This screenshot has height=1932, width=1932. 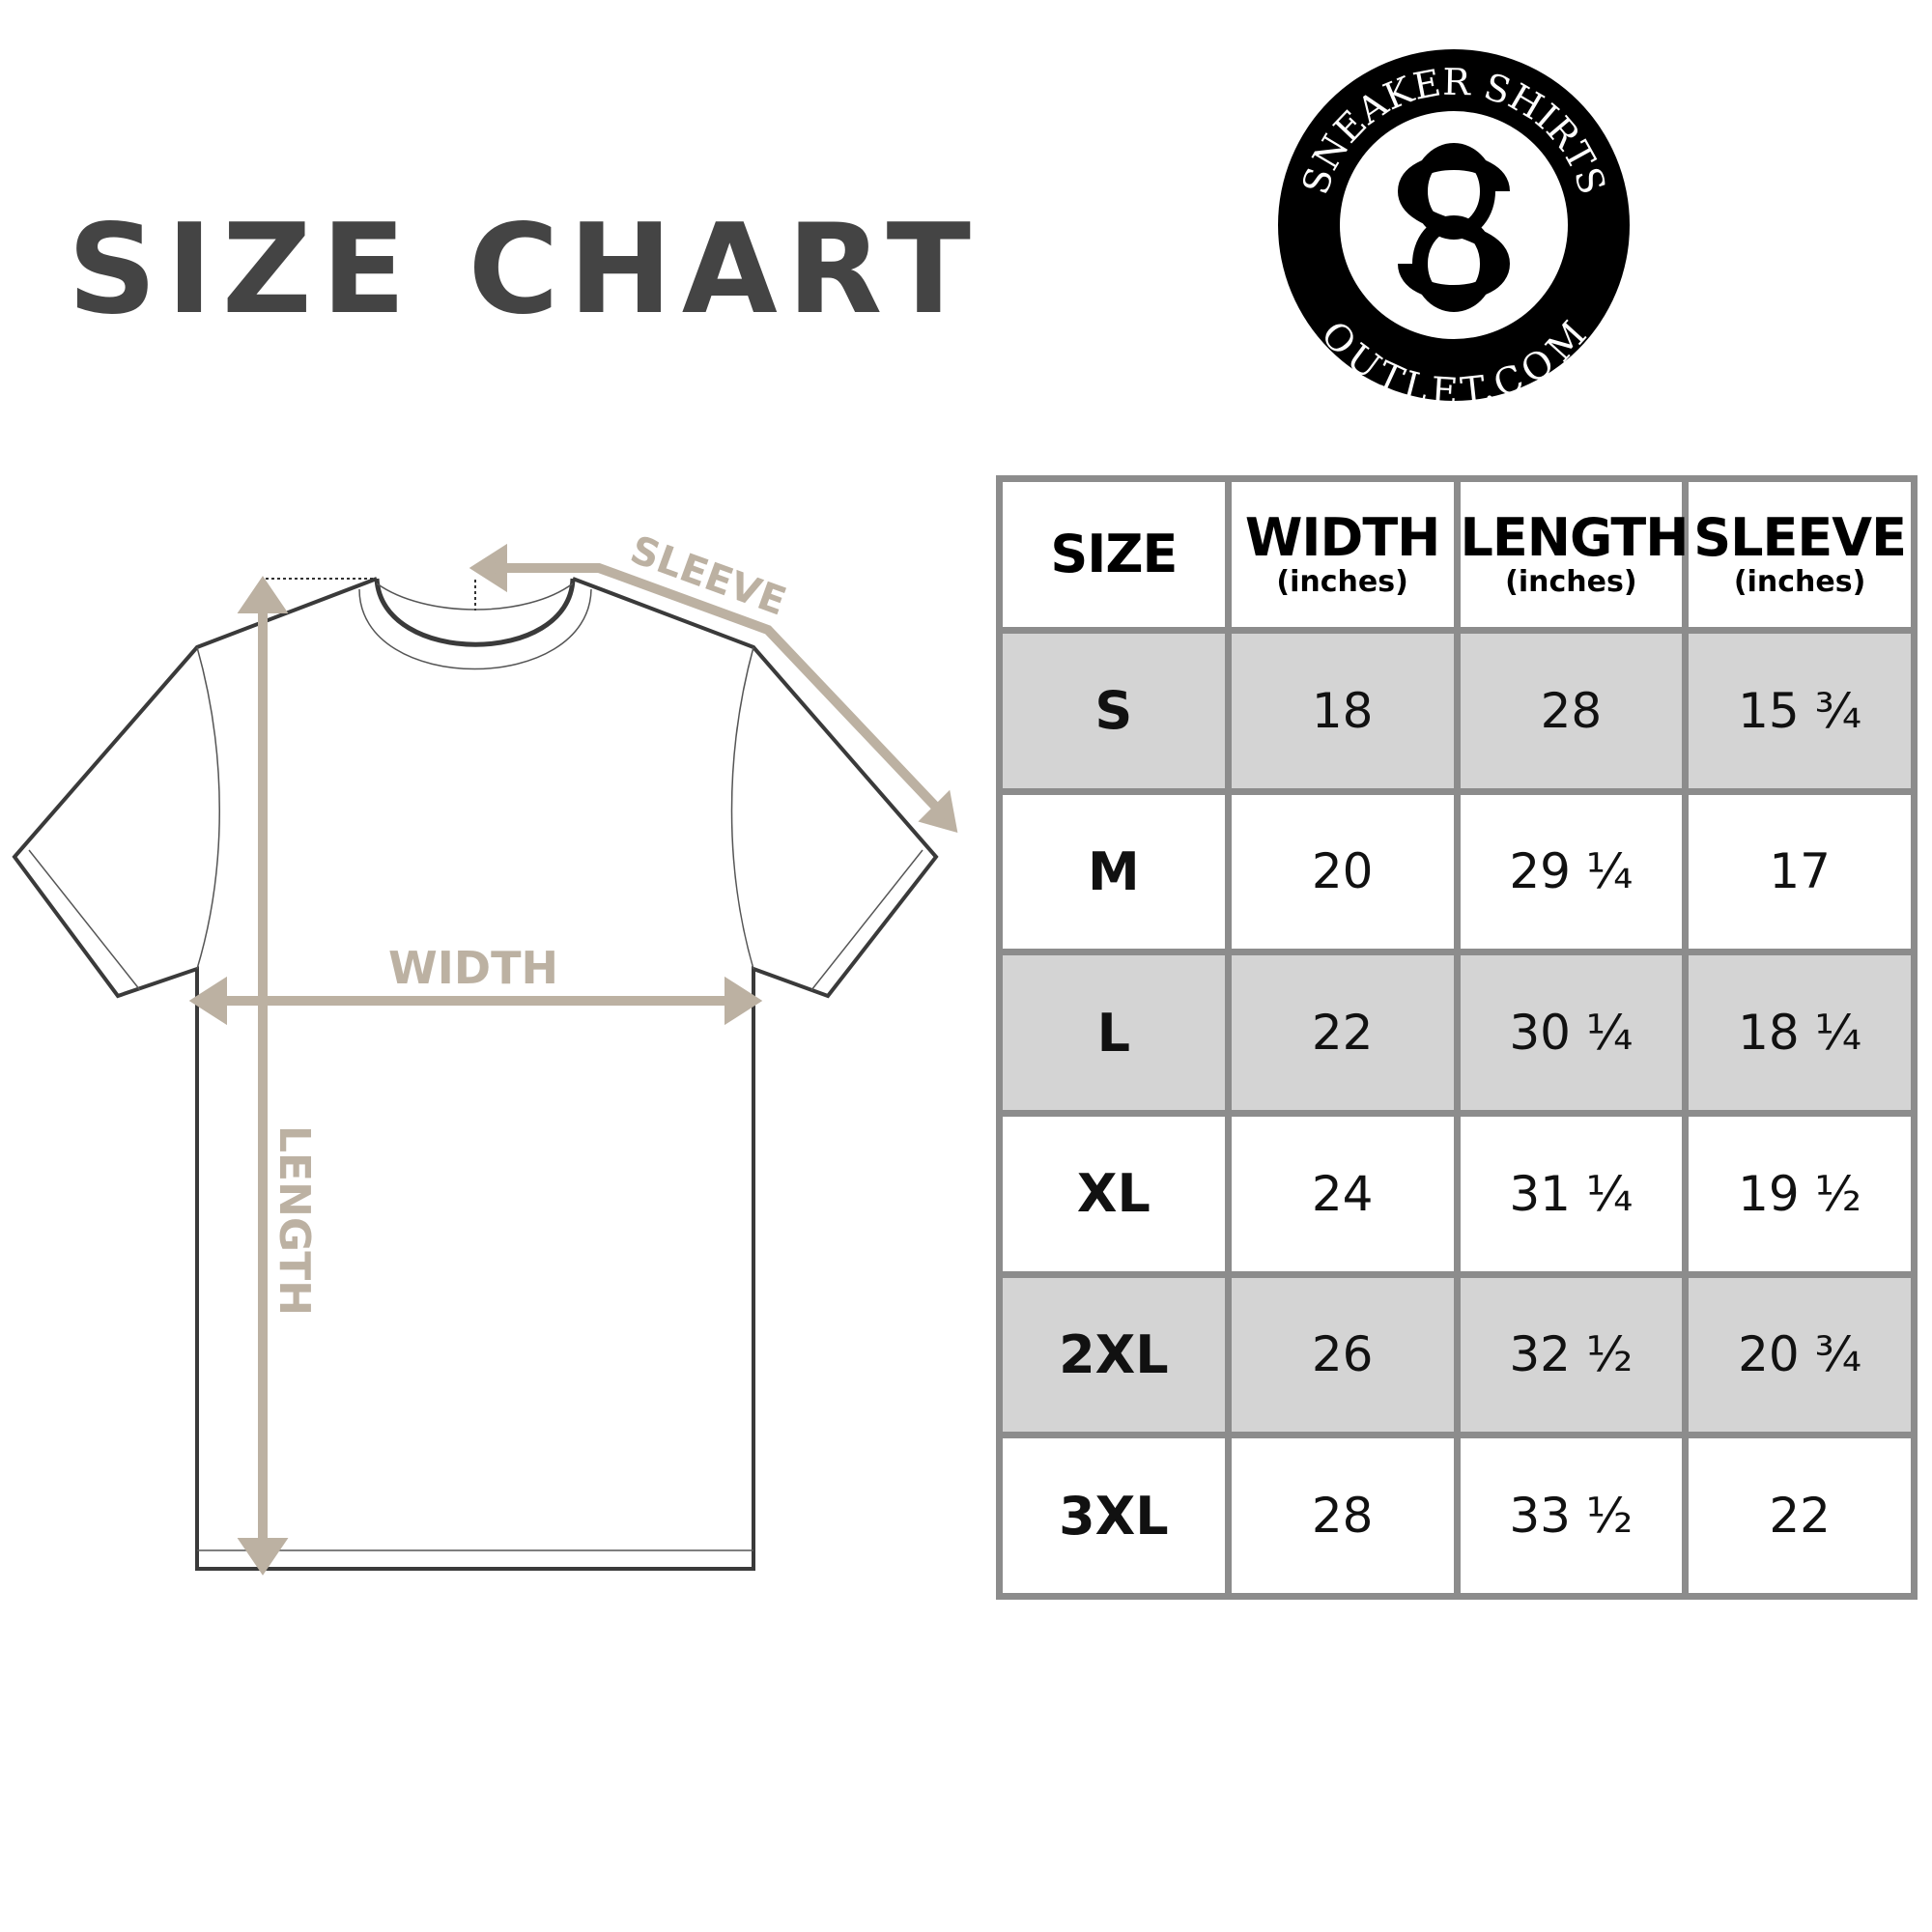 I want to click on length-arrow-head-top, so click(x=263, y=594).